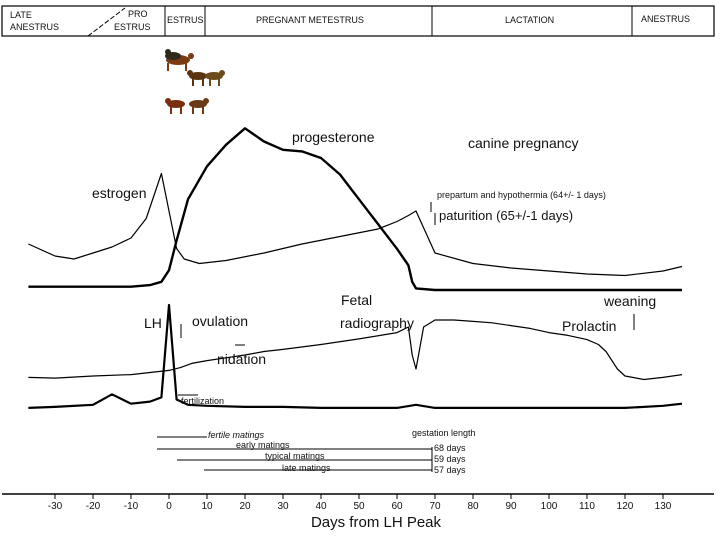  I want to click on x-axis-ticks: -30 -20 -10 0 10 20 30 40 50 60 70 80 90 100 110 120 130, so click(360, 503).